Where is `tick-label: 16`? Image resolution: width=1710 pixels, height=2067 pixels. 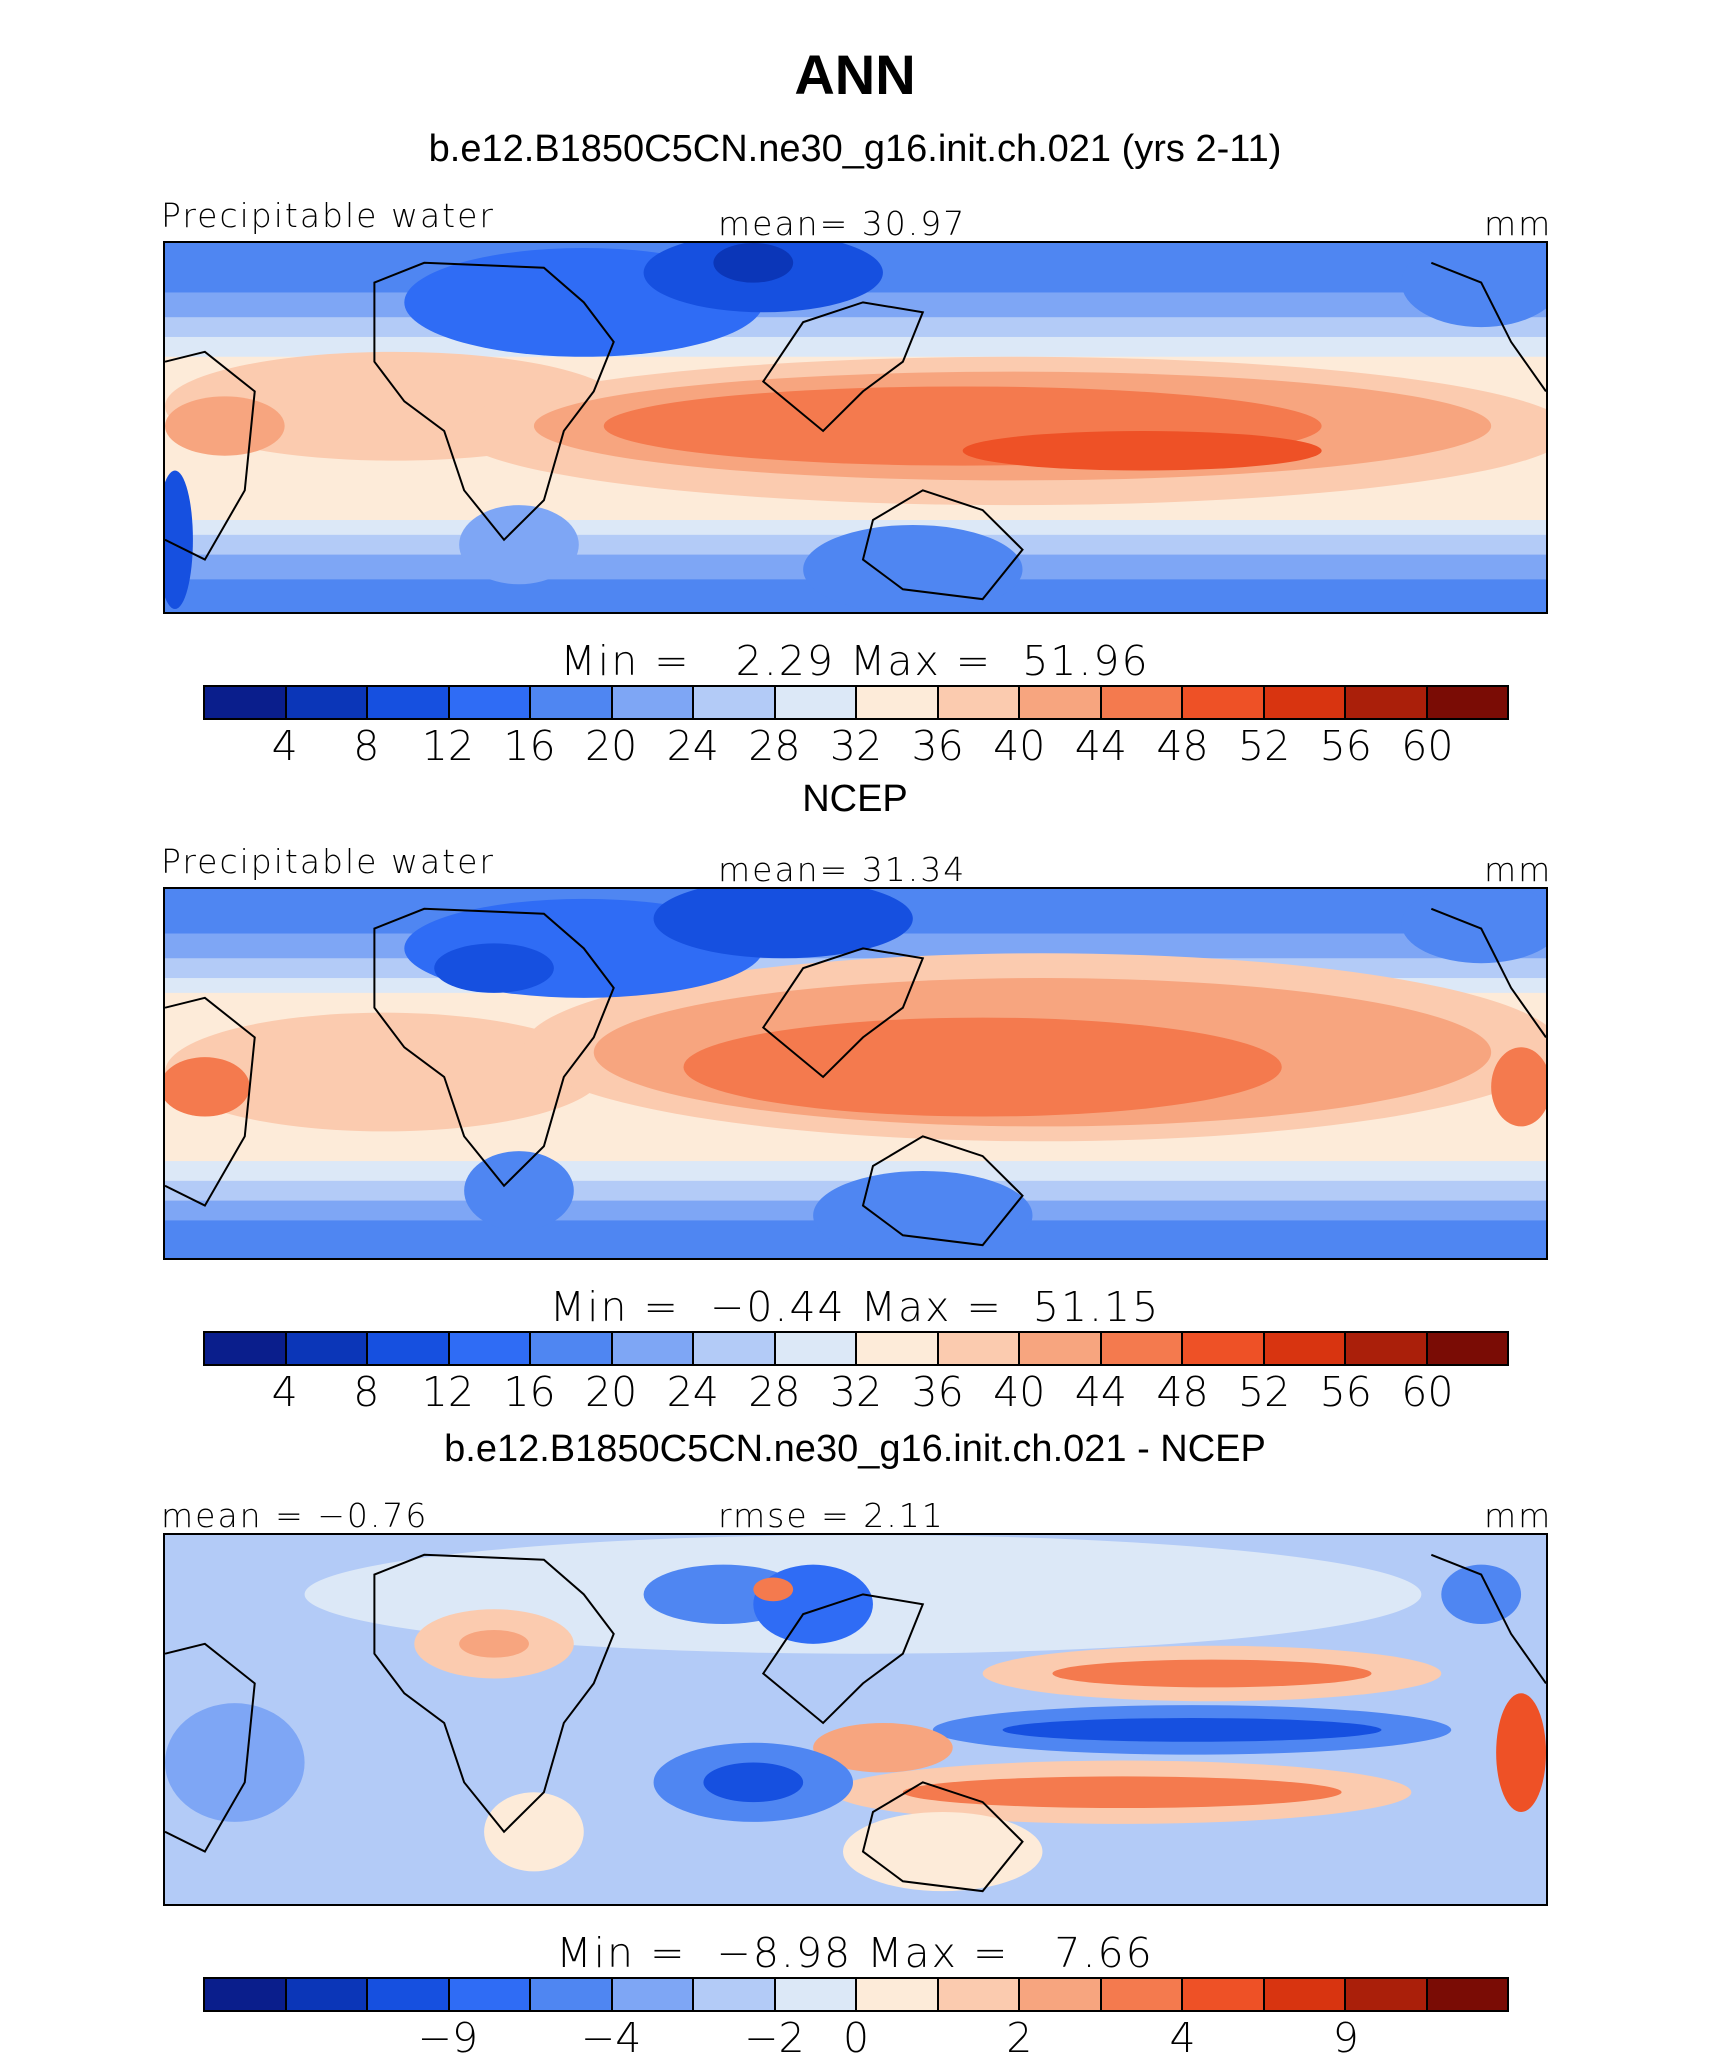 tick-label: 16 is located at coordinates (529, 746).